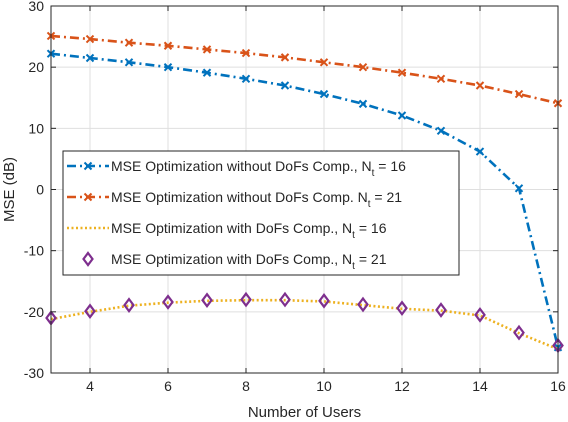  Describe the element at coordinates (304, 412) in the screenshot. I see `x-axis-label: Number of Users` at that location.